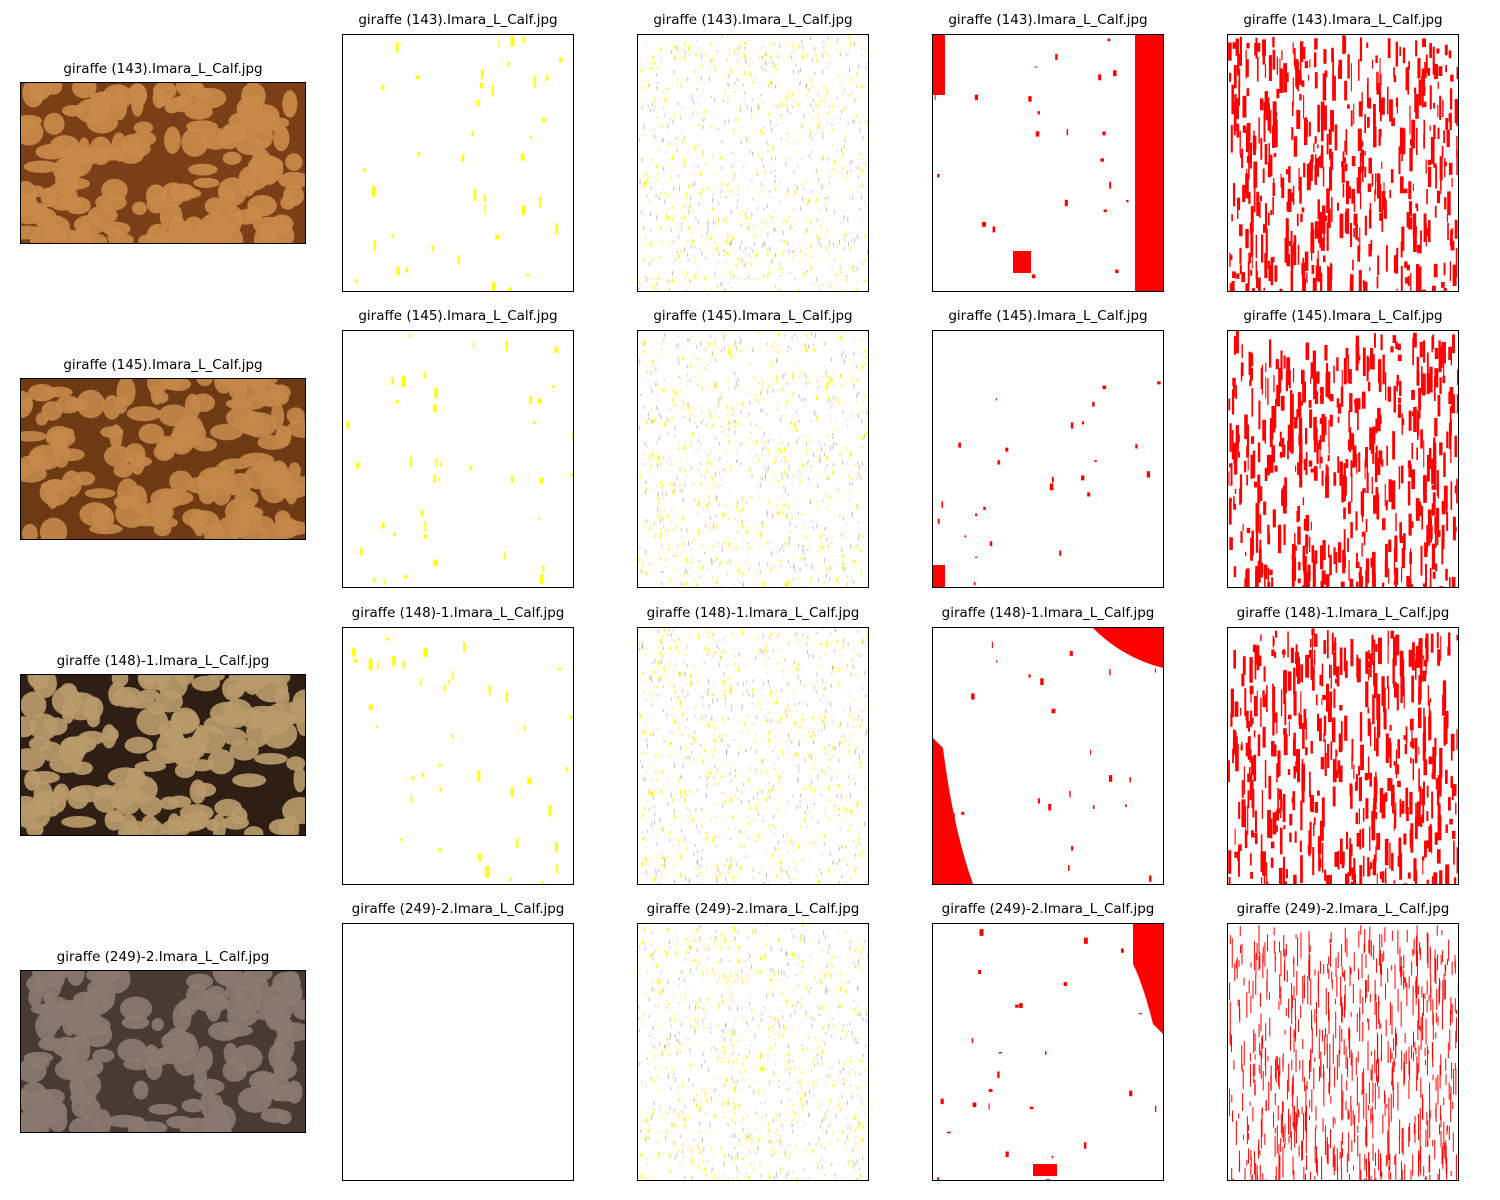 This screenshot has height=1200, width=1500. Describe the element at coordinates (163, 661) in the screenshot. I see `photo-title: giraffe (148)-1.Imara_L_Calf.jpg` at that location.